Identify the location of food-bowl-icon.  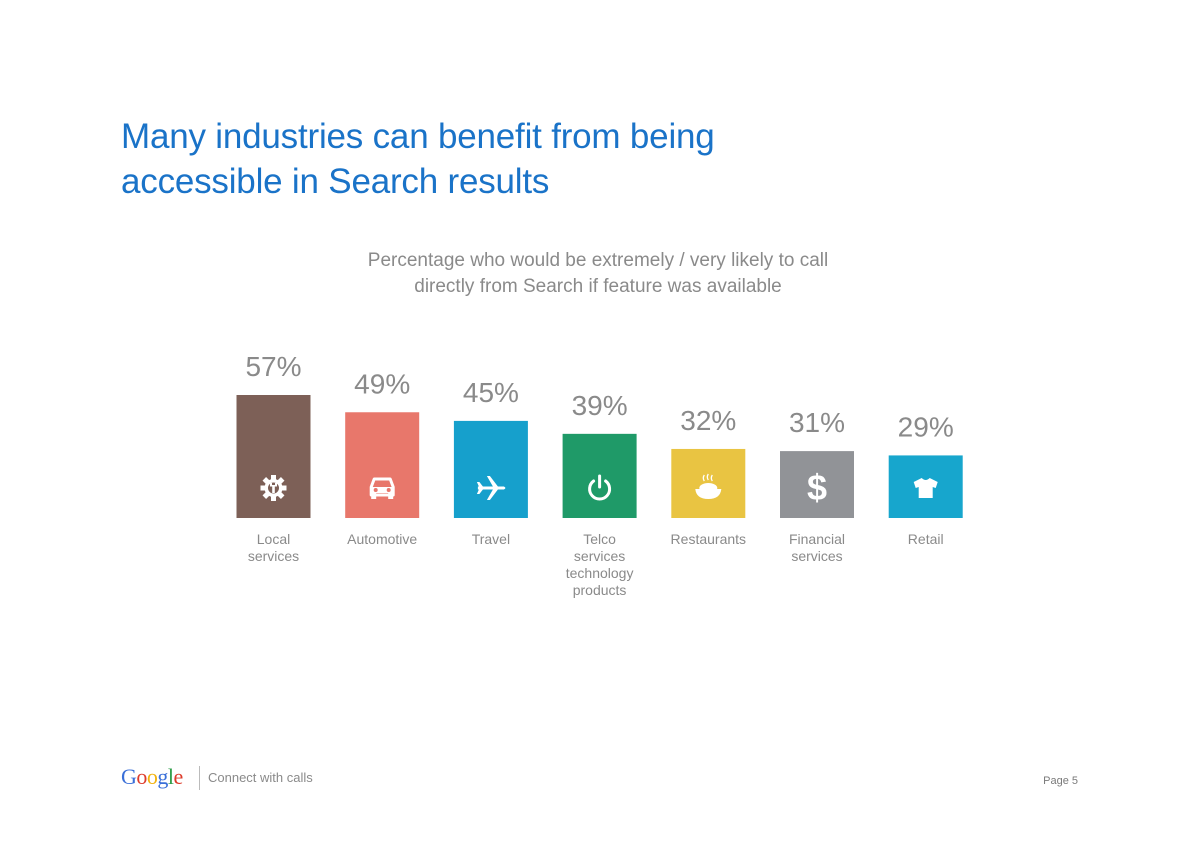
(708, 486).